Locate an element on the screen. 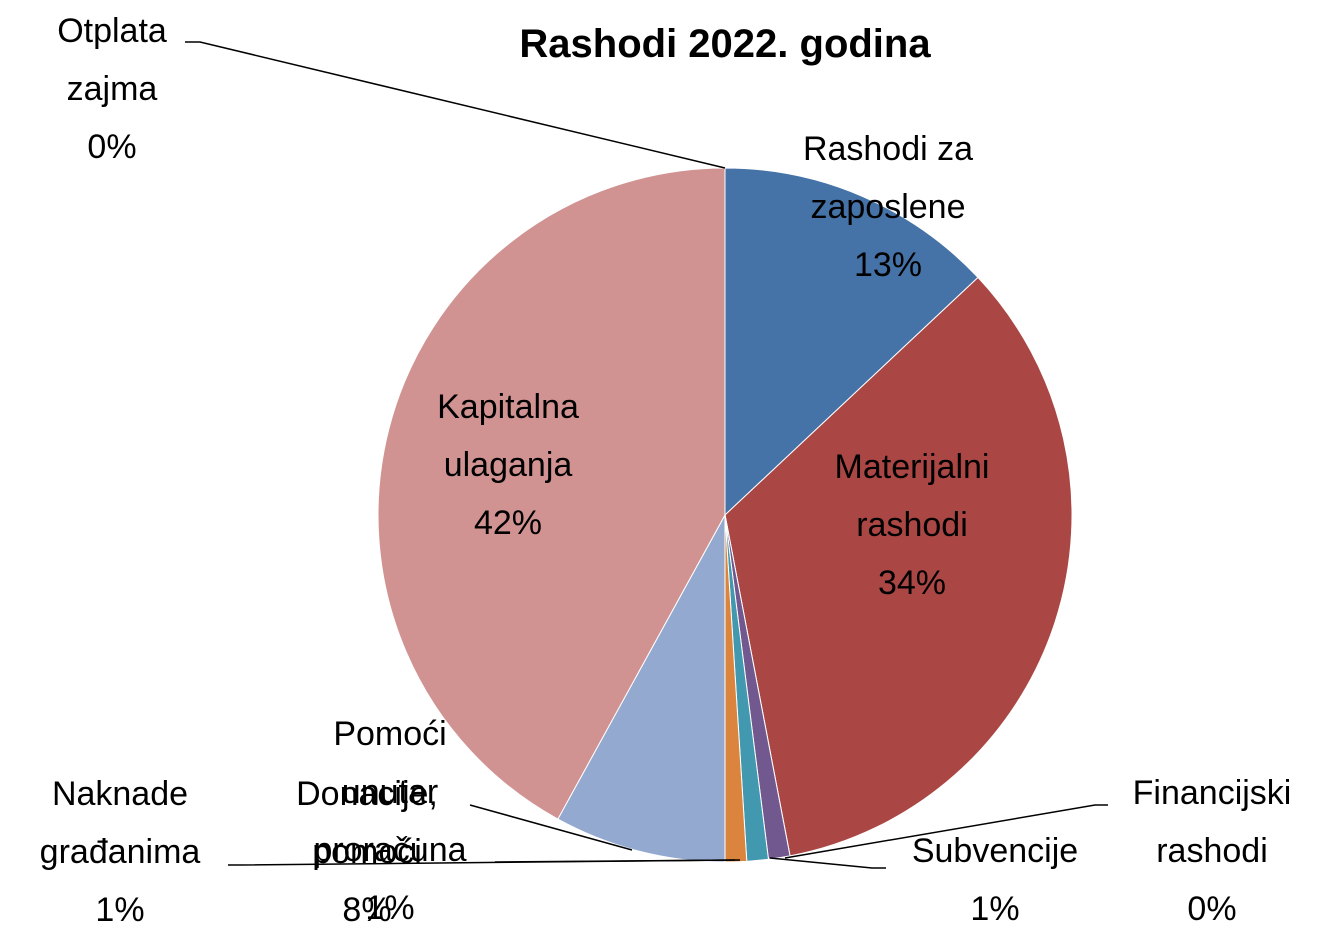 Image resolution: width=1318 pixels, height=939 pixels. value-label: 13% is located at coordinates (888, 265).